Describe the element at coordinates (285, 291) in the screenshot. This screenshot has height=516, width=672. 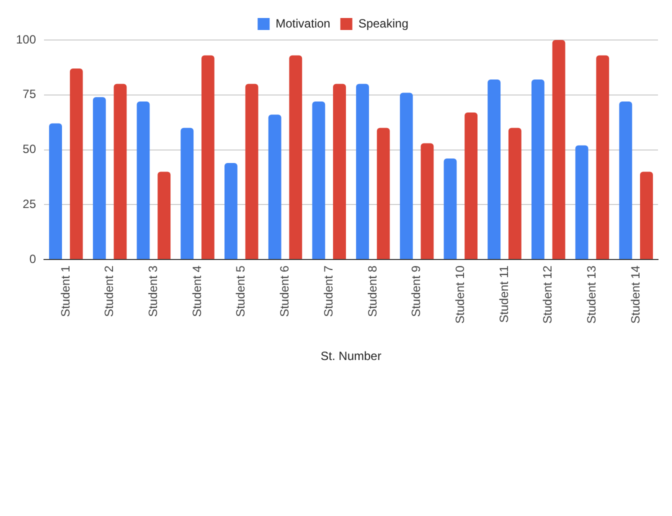
I see `x-tick-label: Student 6` at that location.